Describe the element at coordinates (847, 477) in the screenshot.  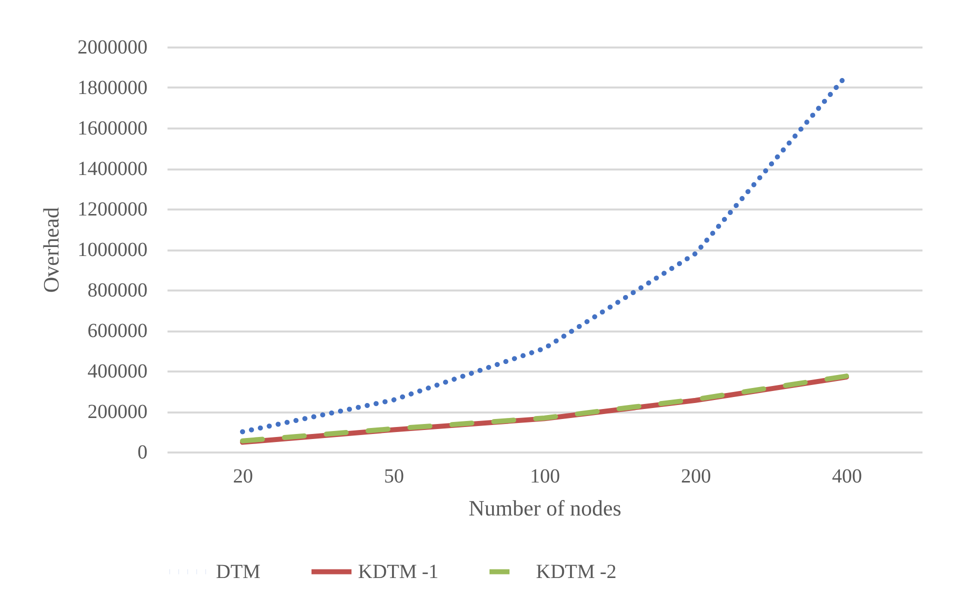
I see `x-tick-label: 400` at that location.